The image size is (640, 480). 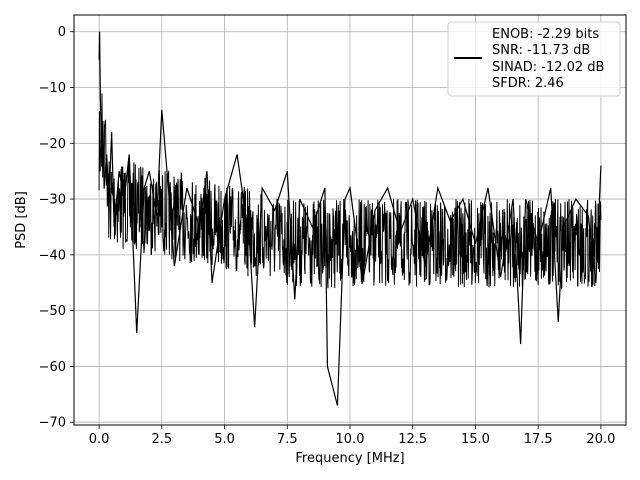 I want to click on x-axis-label: Frequency [MHz], so click(x=349, y=458).